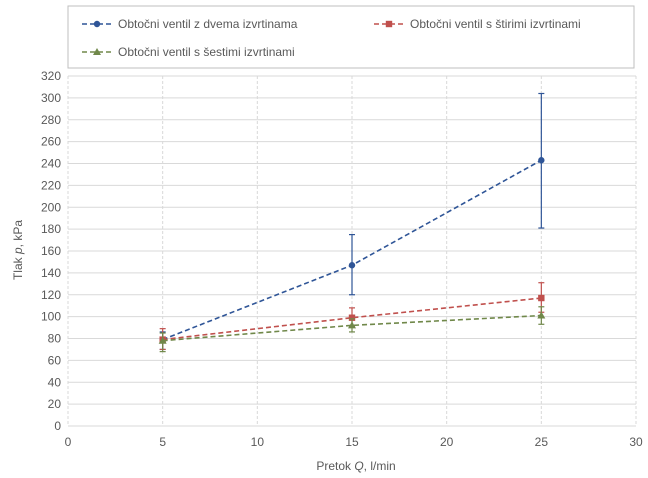 This screenshot has height=478, width=648. What do you see at coordinates (51, 229) in the screenshot?
I see `y-tick-label: 180` at bounding box center [51, 229].